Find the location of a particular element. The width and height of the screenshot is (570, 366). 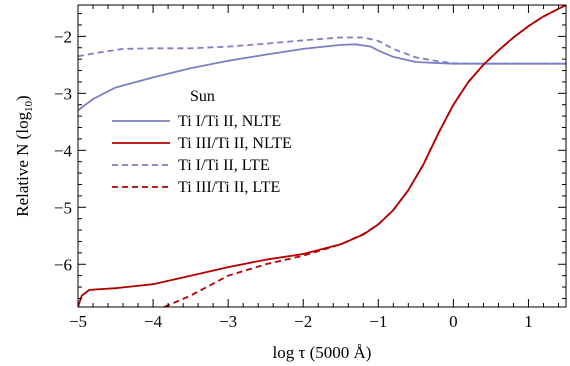

y-axis-label-subscript: 10 is located at coordinates (29, 106).